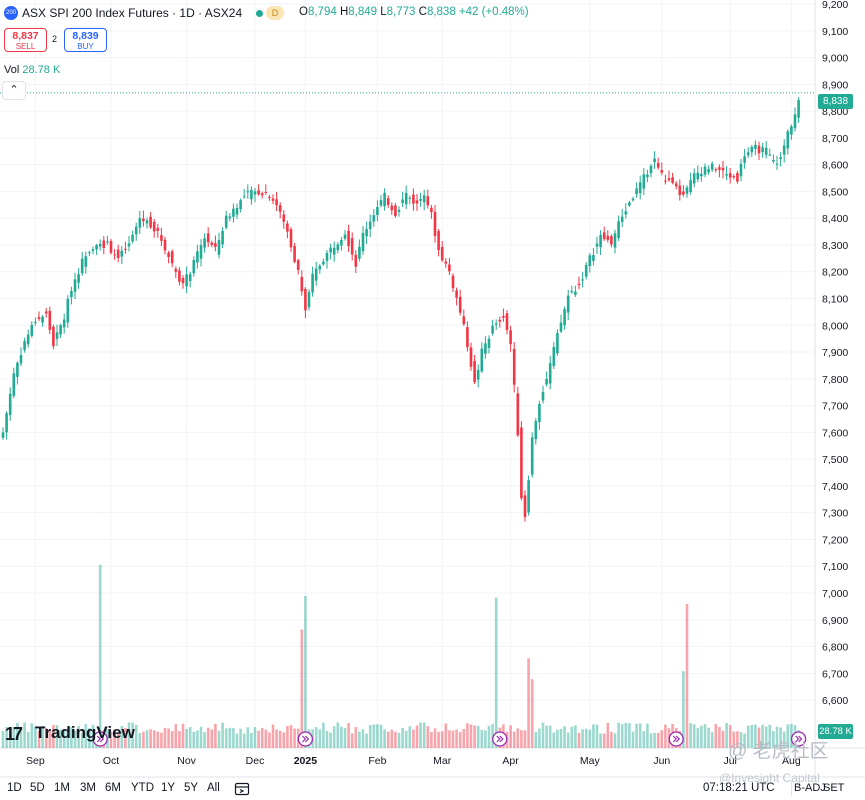 The height and width of the screenshot is (800, 865). Describe the element at coordinates (142, 788) in the screenshot. I see `range-ytd-button: YTD` at that location.